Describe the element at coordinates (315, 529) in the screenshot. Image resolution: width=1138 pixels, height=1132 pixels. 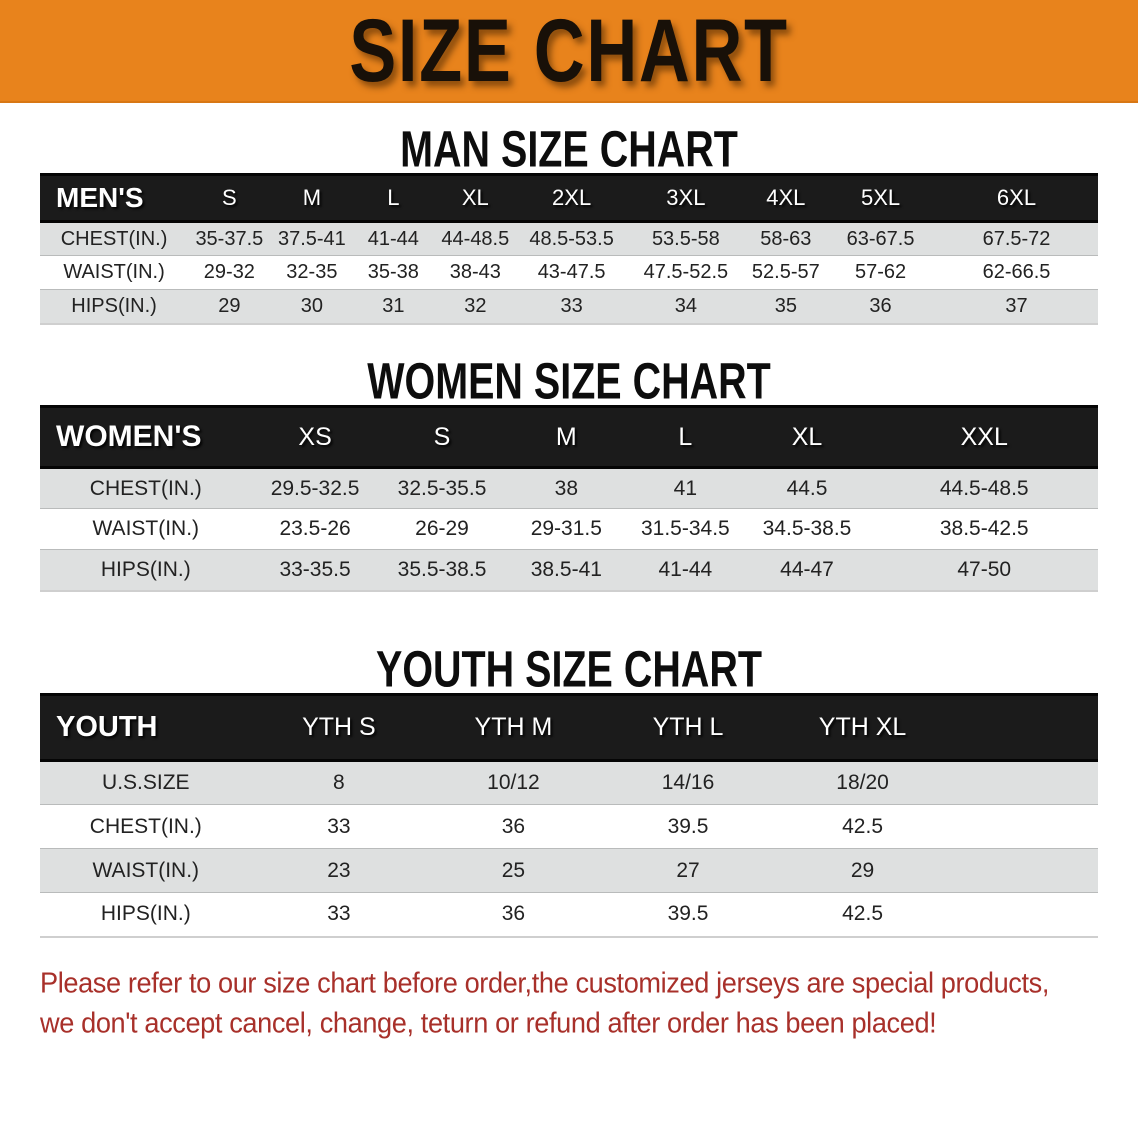
I see `value-cell: 23.5-26` at that location.